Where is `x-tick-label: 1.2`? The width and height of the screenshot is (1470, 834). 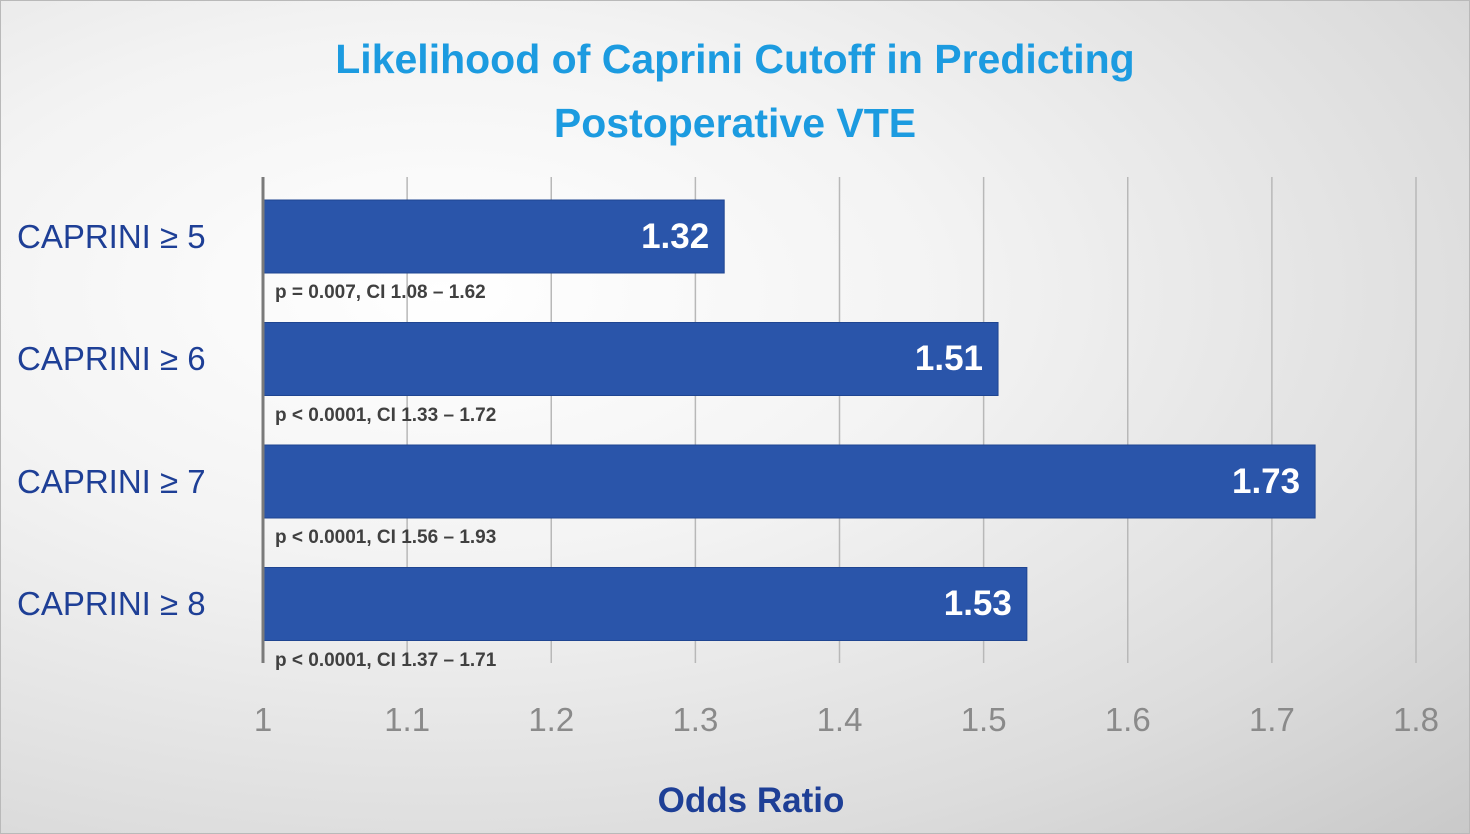
x-tick-label: 1.2 is located at coordinates (551, 719).